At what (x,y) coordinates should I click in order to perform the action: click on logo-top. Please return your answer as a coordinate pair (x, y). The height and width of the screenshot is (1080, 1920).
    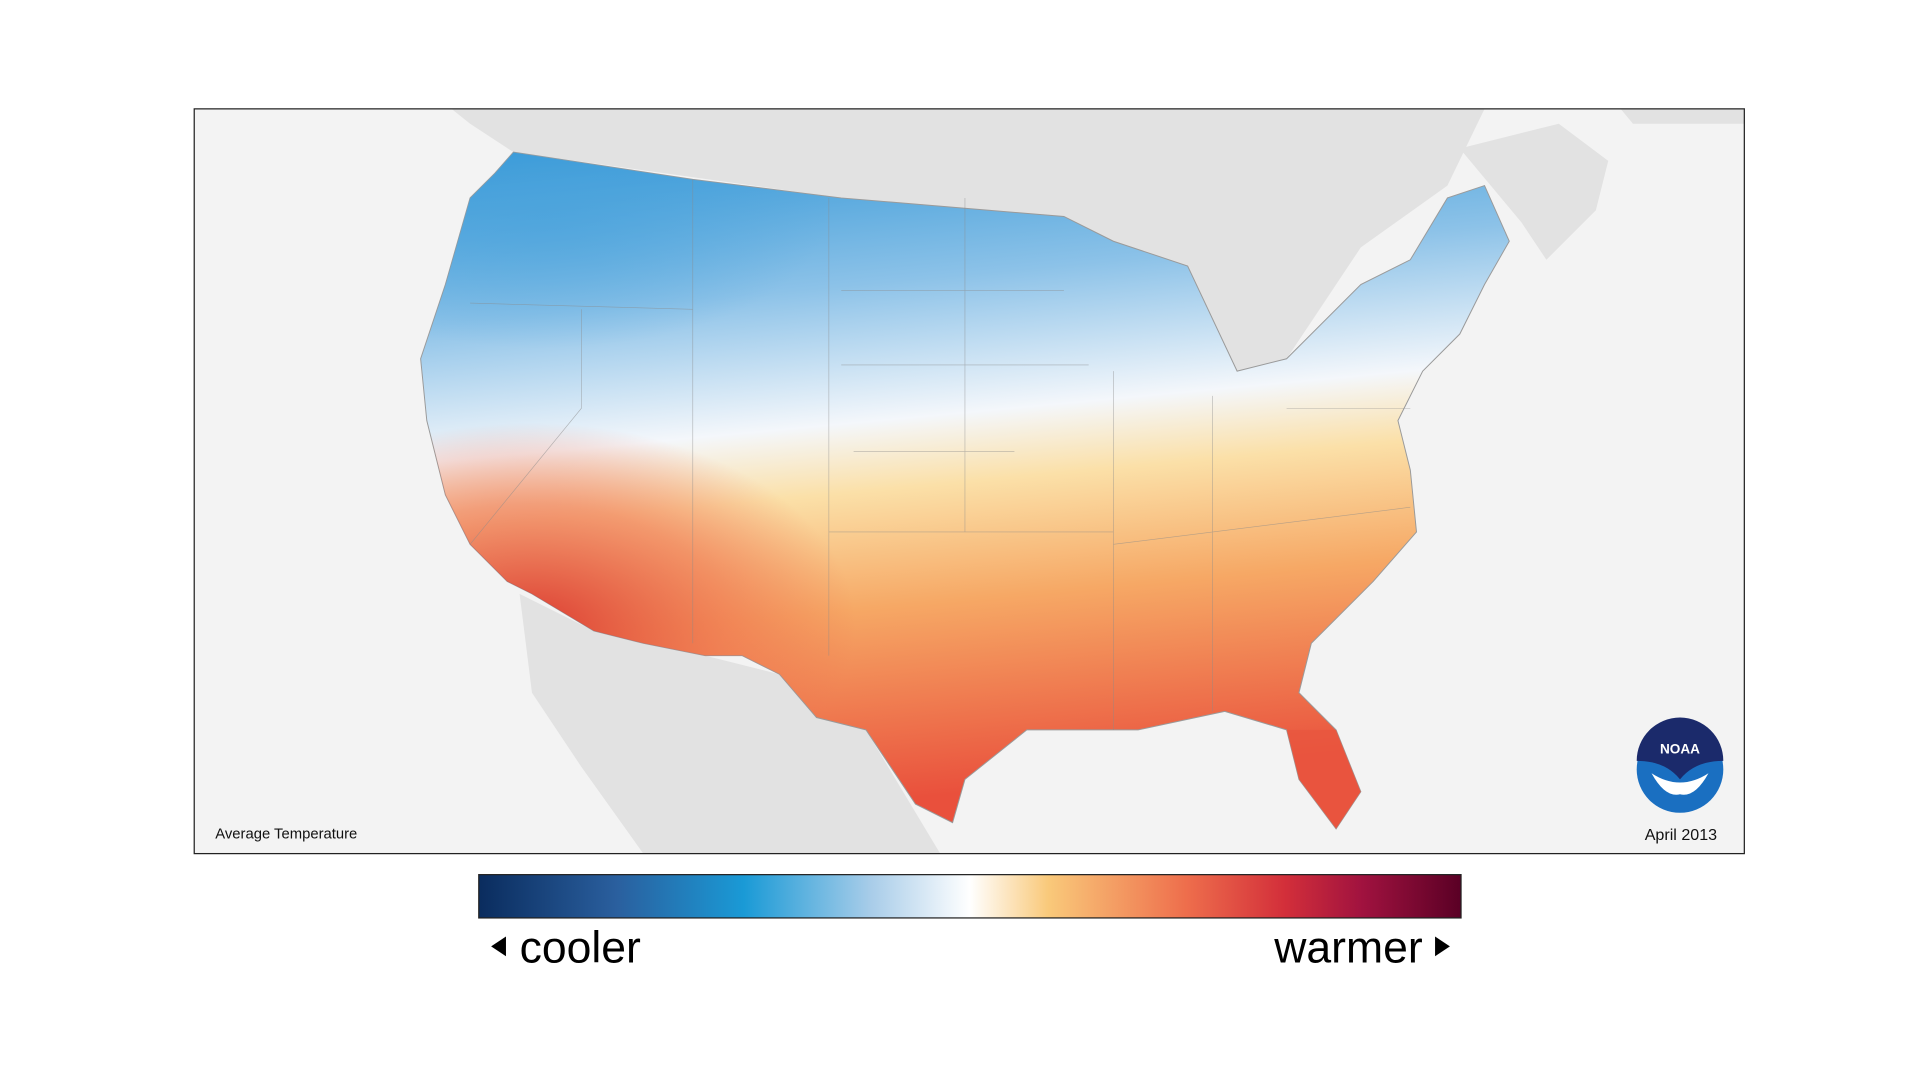
    Looking at the image, I should click on (1680, 748).